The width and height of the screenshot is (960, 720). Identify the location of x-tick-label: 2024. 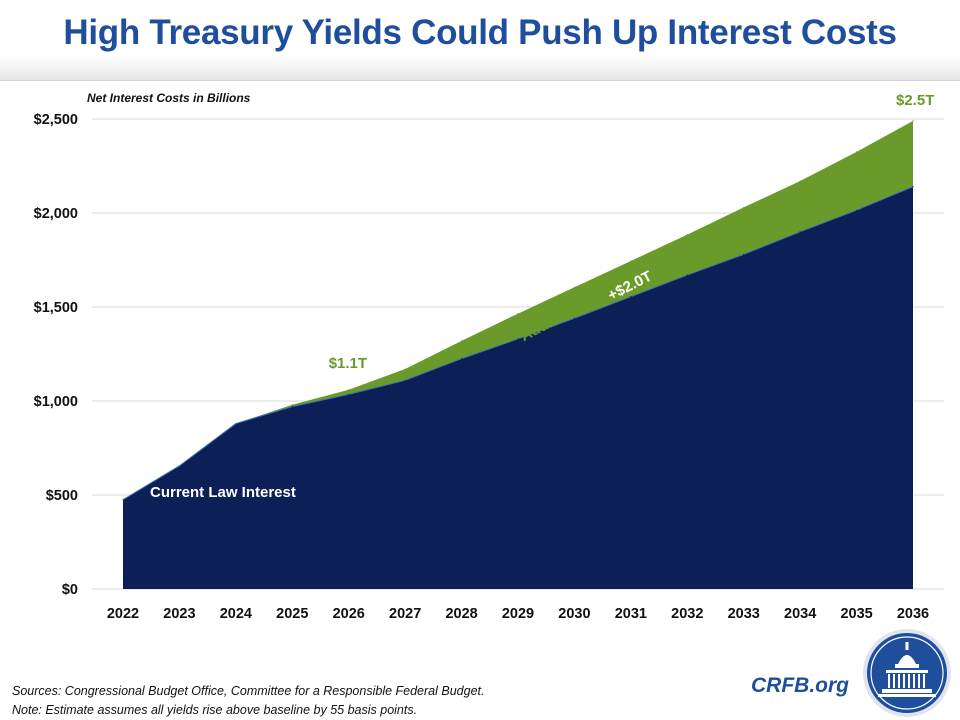
(236, 614).